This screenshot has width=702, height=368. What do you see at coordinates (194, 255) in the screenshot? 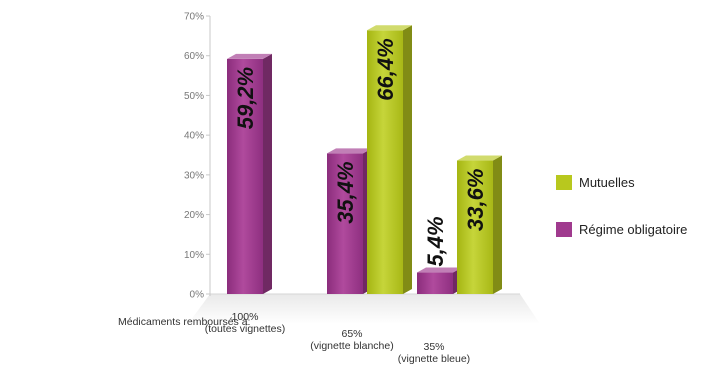
I see `y-tick-label: 10%` at bounding box center [194, 255].